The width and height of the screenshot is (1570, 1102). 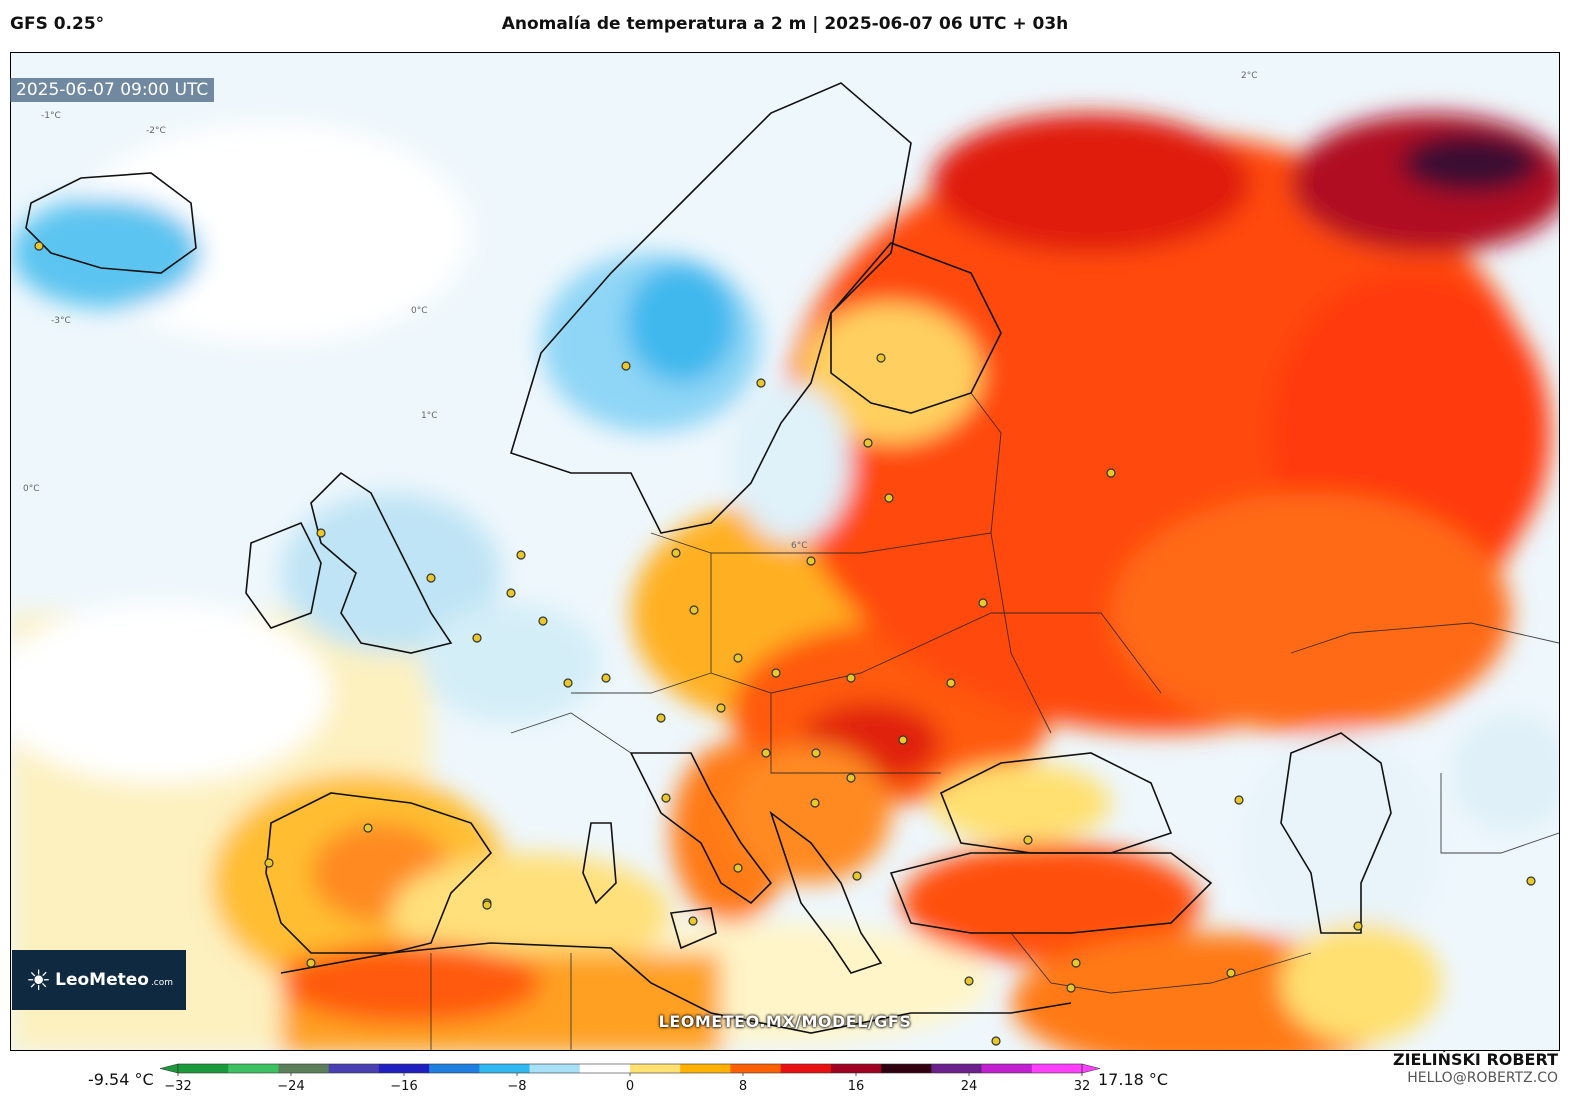 What do you see at coordinates (169, 1068) in the screenshot?
I see `colorbar-min-arrow` at bounding box center [169, 1068].